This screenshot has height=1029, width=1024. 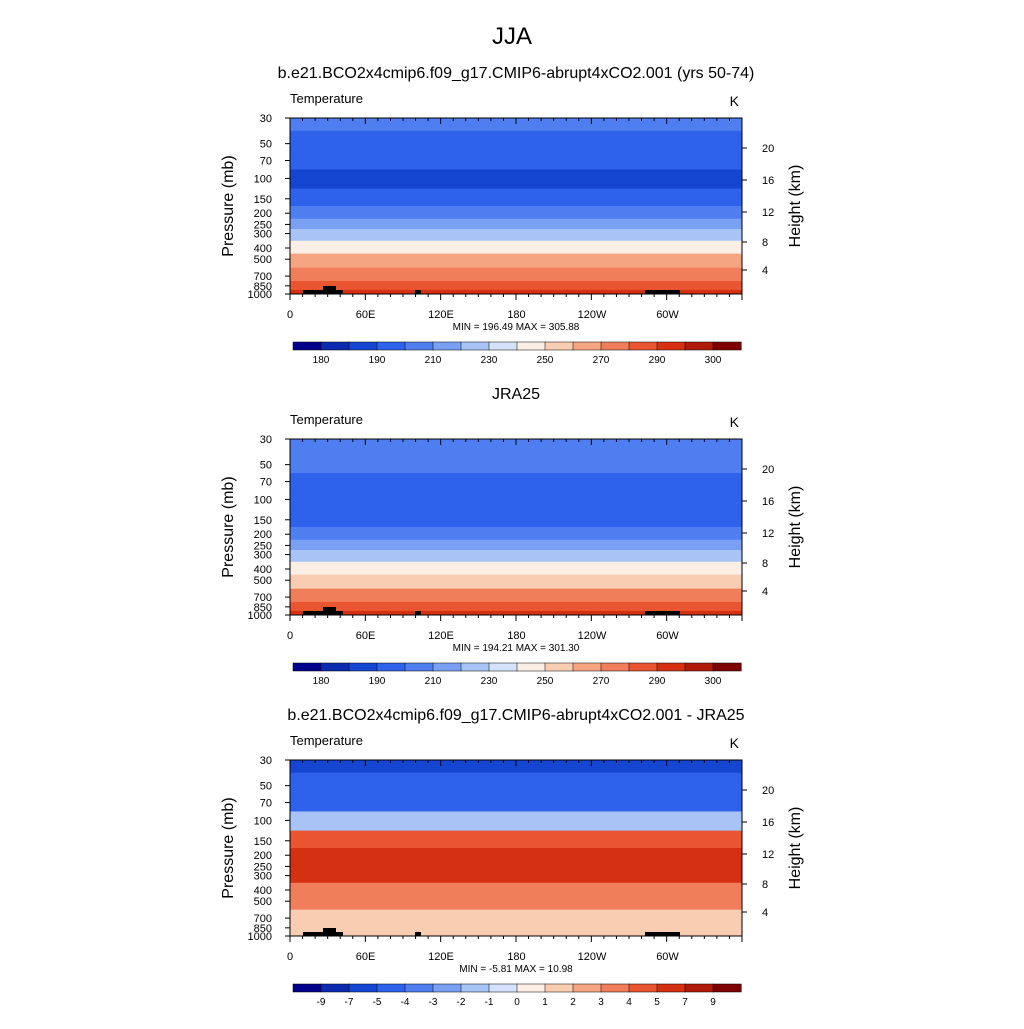 I want to click on colorbar-label: 230, so click(x=489, y=681).